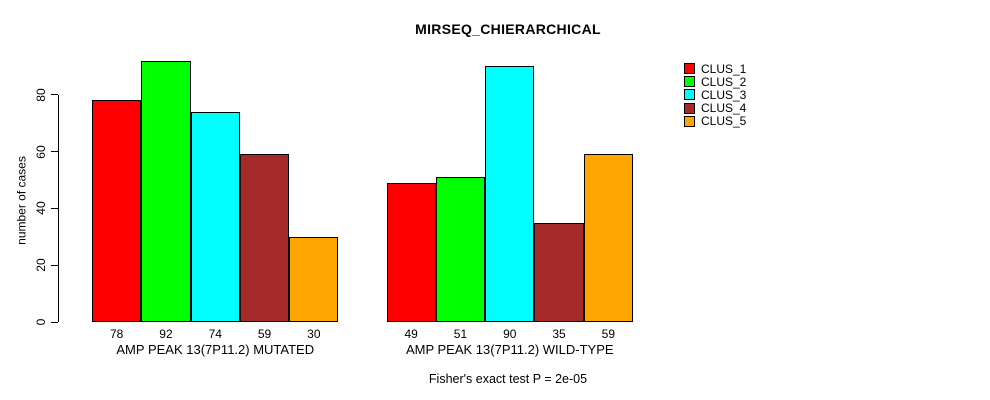 Image resolution: width=990 pixels, height=400 pixels. I want to click on bar-clus_3-group2, so click(510, 194).